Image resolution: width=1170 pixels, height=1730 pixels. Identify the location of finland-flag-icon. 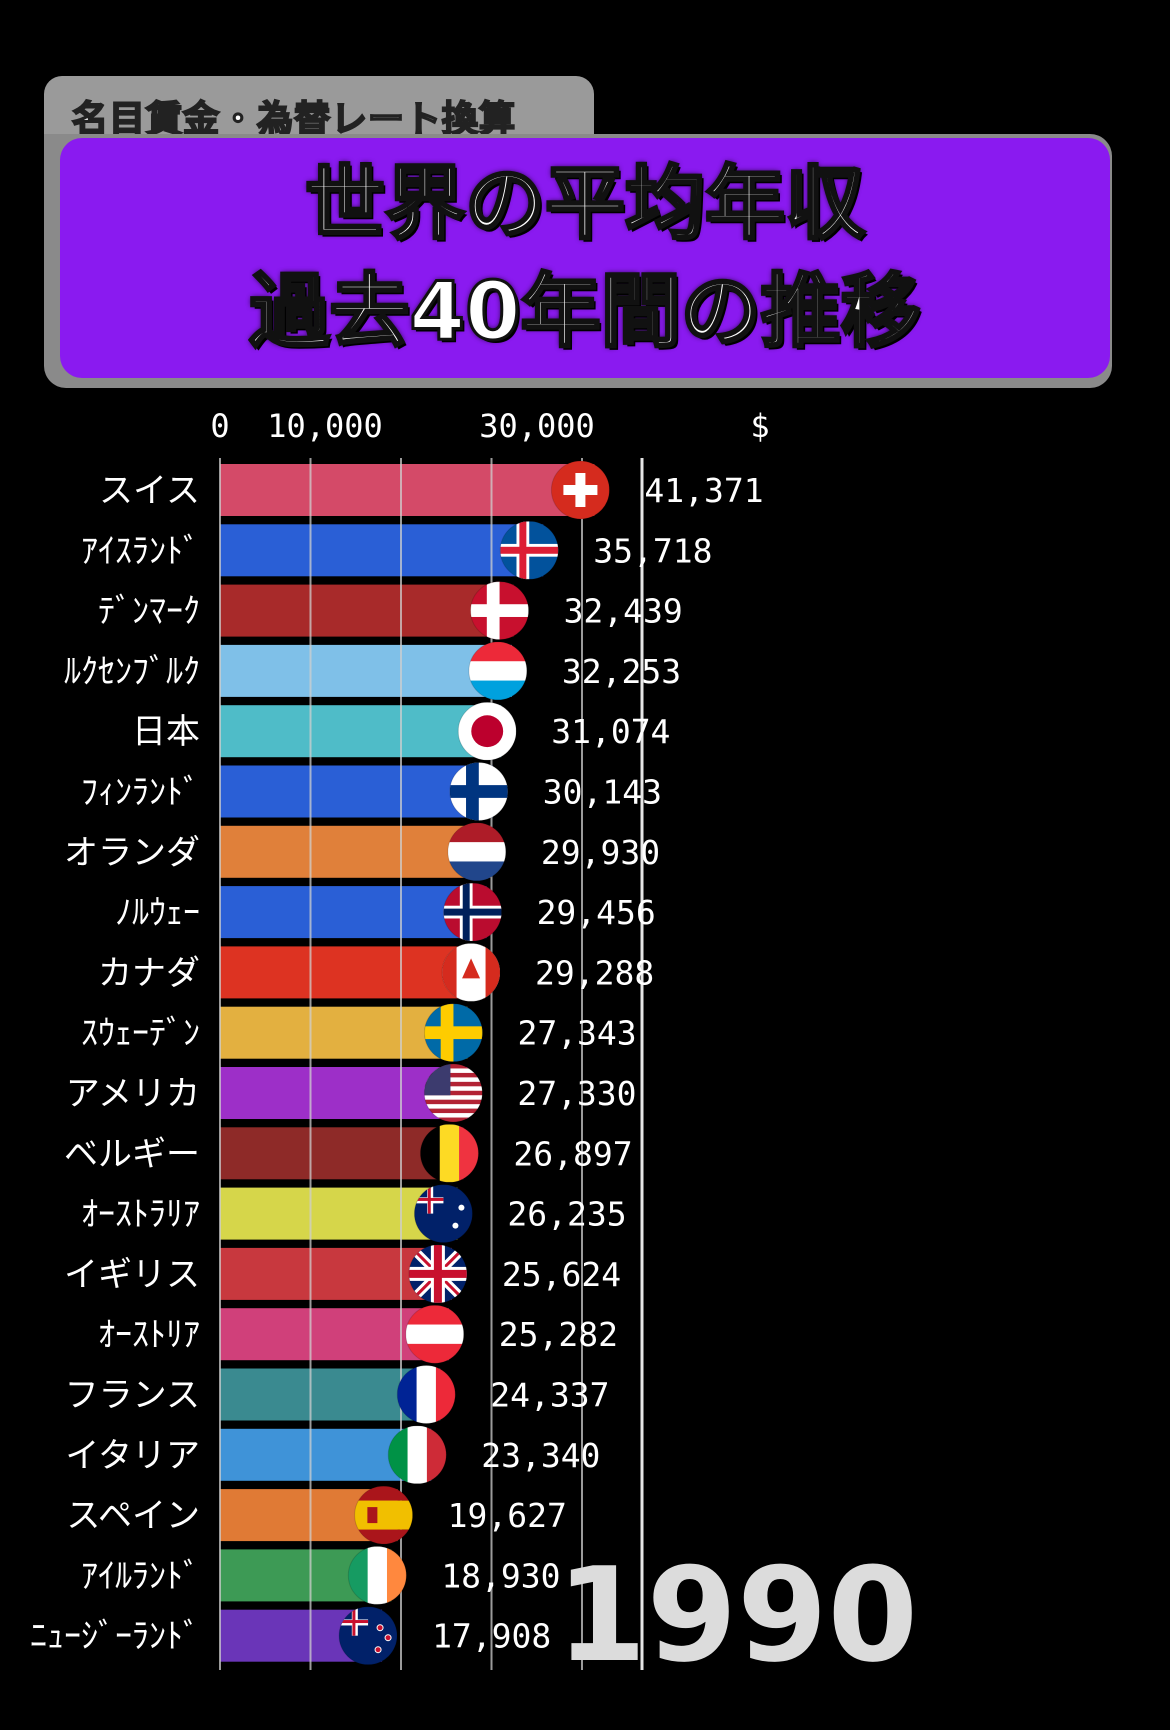
(479, 791).